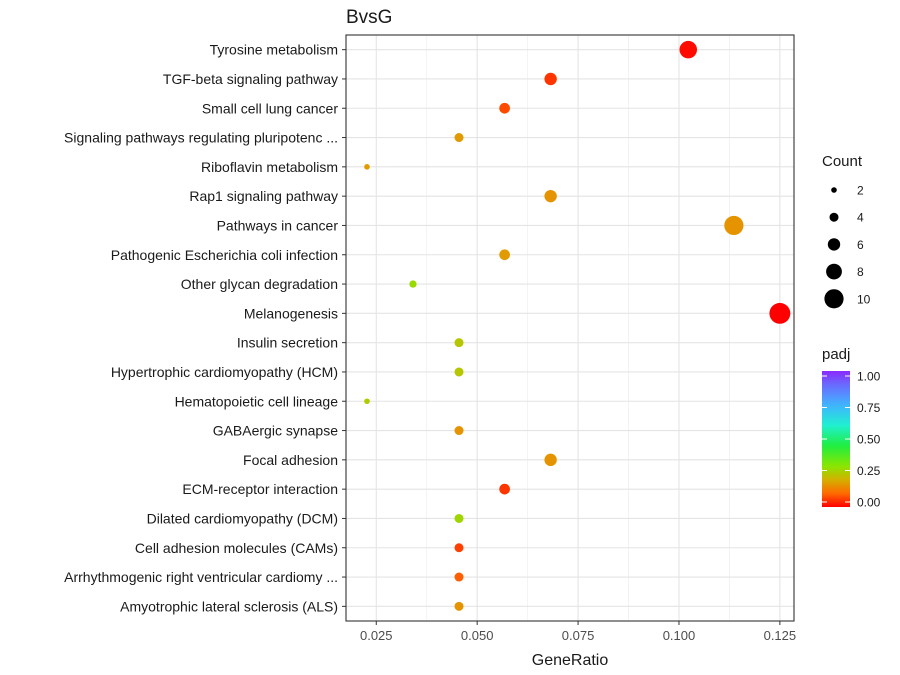 This screenshot has height=675, width=900. I want to click on padj-legend: padj 1.00 0.75 0.50 0.25 0.00, so click(851, 428).